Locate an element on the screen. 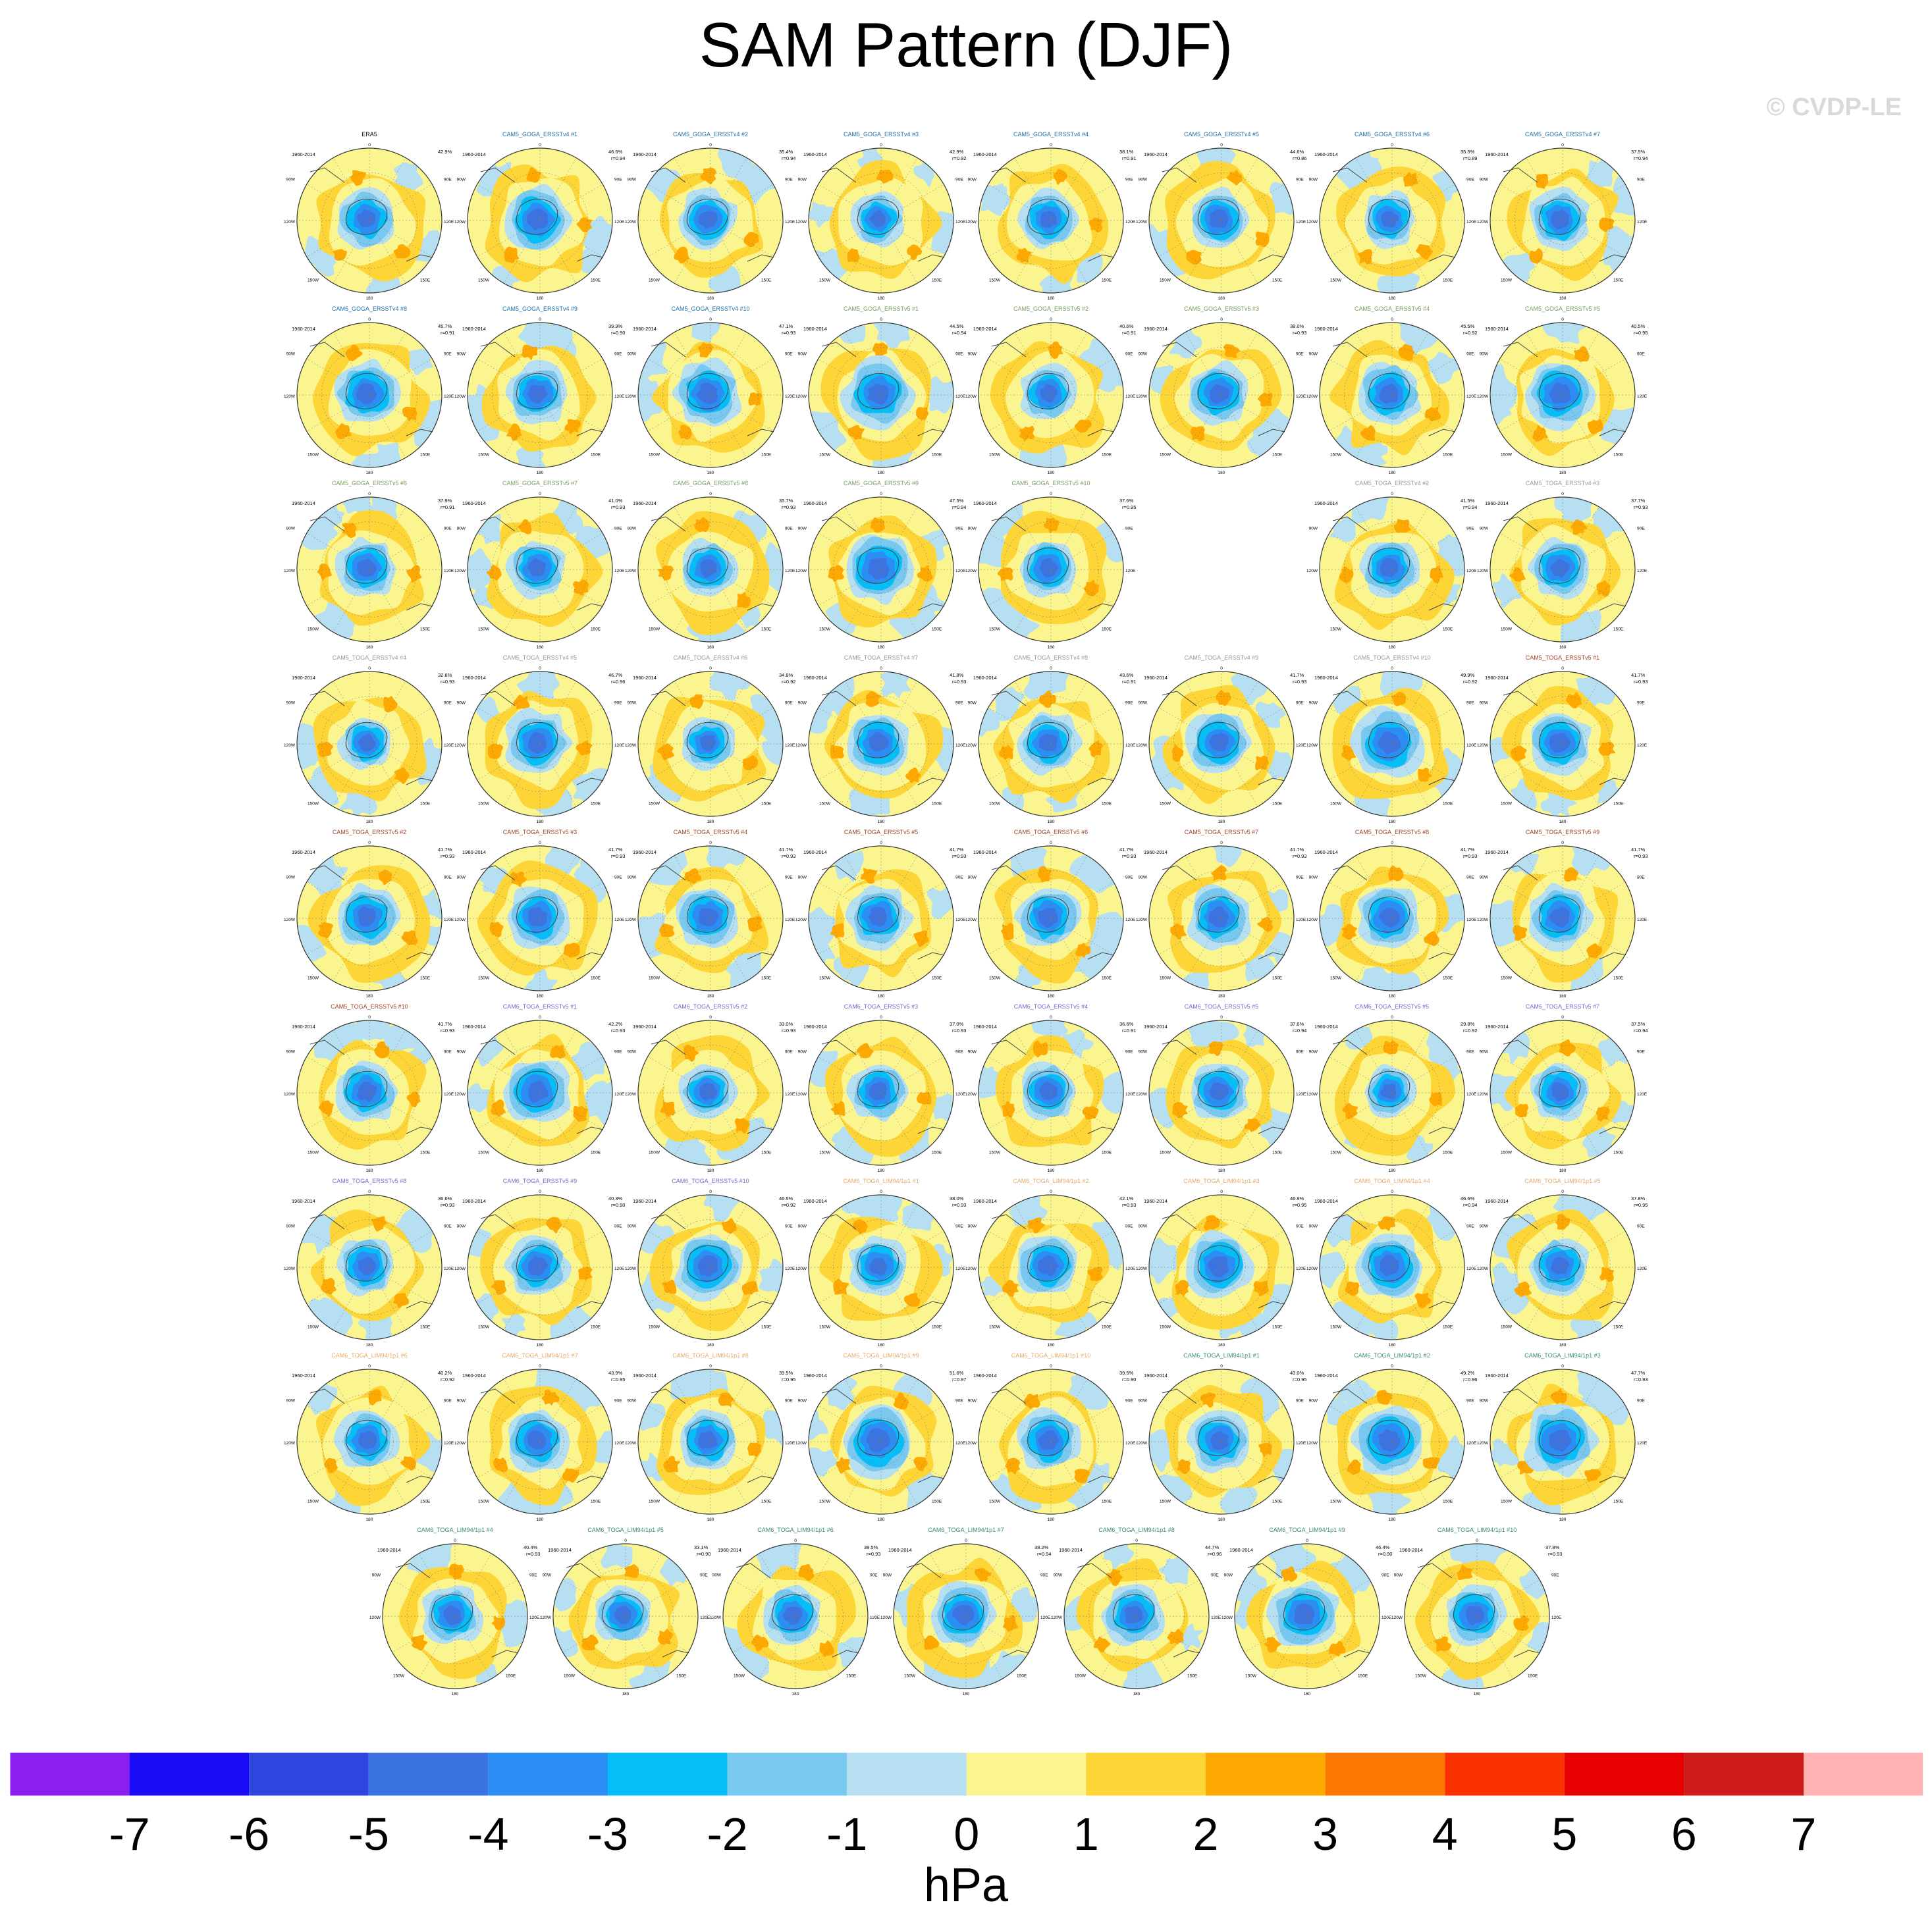 The width and height of the screenshot is (1932, 1919). correlation-label: r=0.93 is located at coordinates (788, 333).